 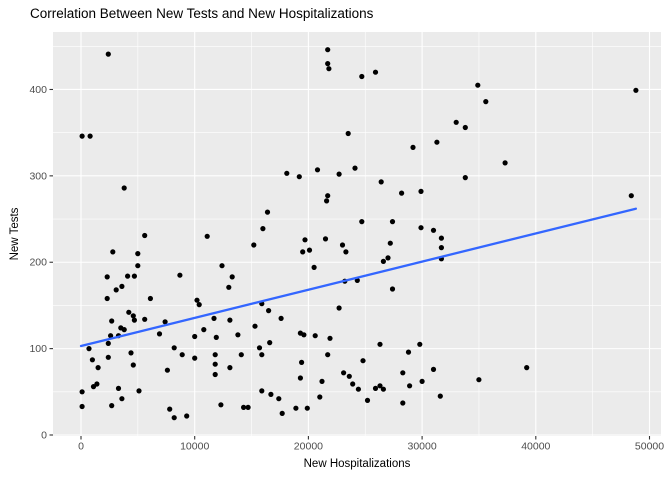 I want to click on x-axis-title: New Hospitalizations, so click(x=357, y=464).